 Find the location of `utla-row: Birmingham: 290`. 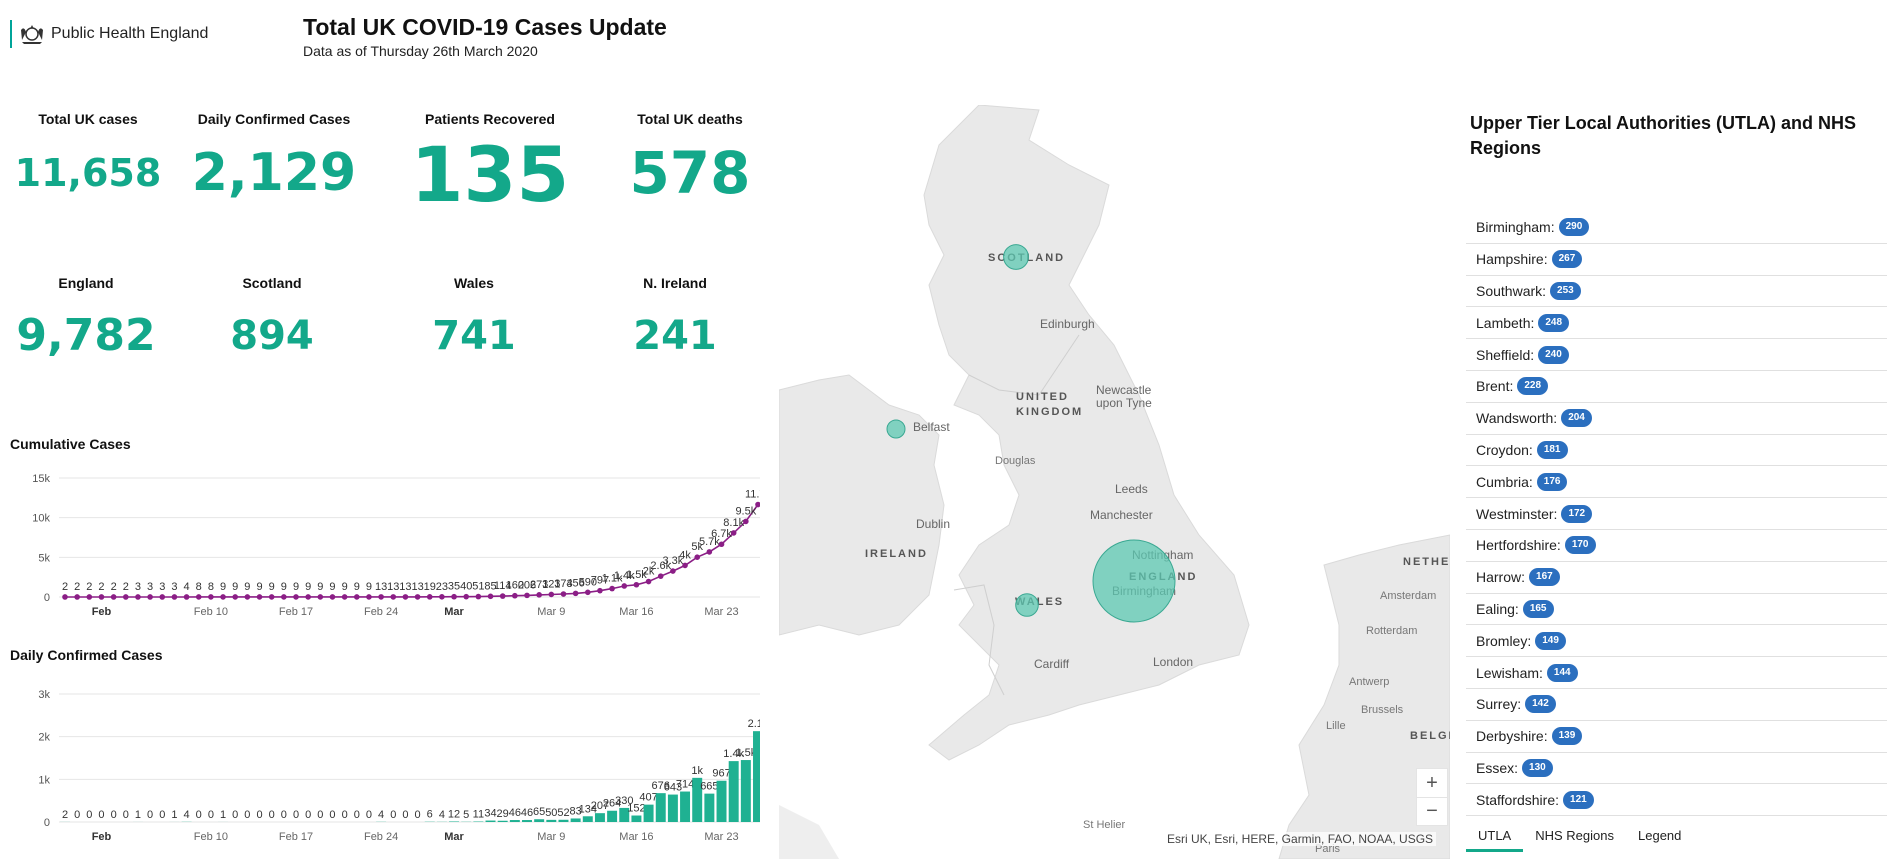

utla-row: Birmingham: 290 is located at coordinates (1676, 228).